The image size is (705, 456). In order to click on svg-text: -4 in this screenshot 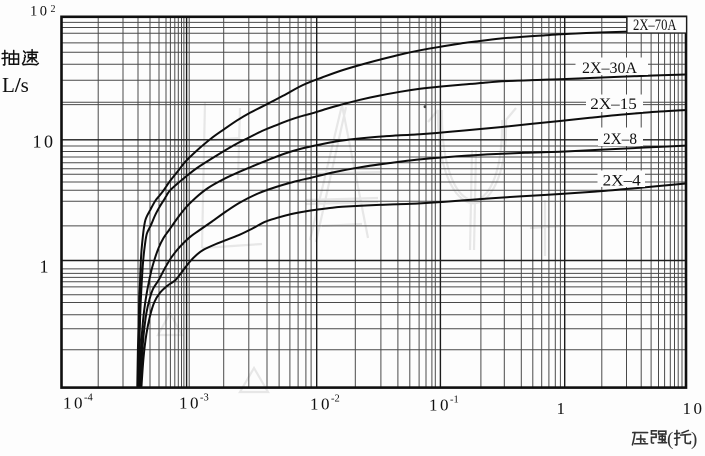, I will do `click(88, 398)`.